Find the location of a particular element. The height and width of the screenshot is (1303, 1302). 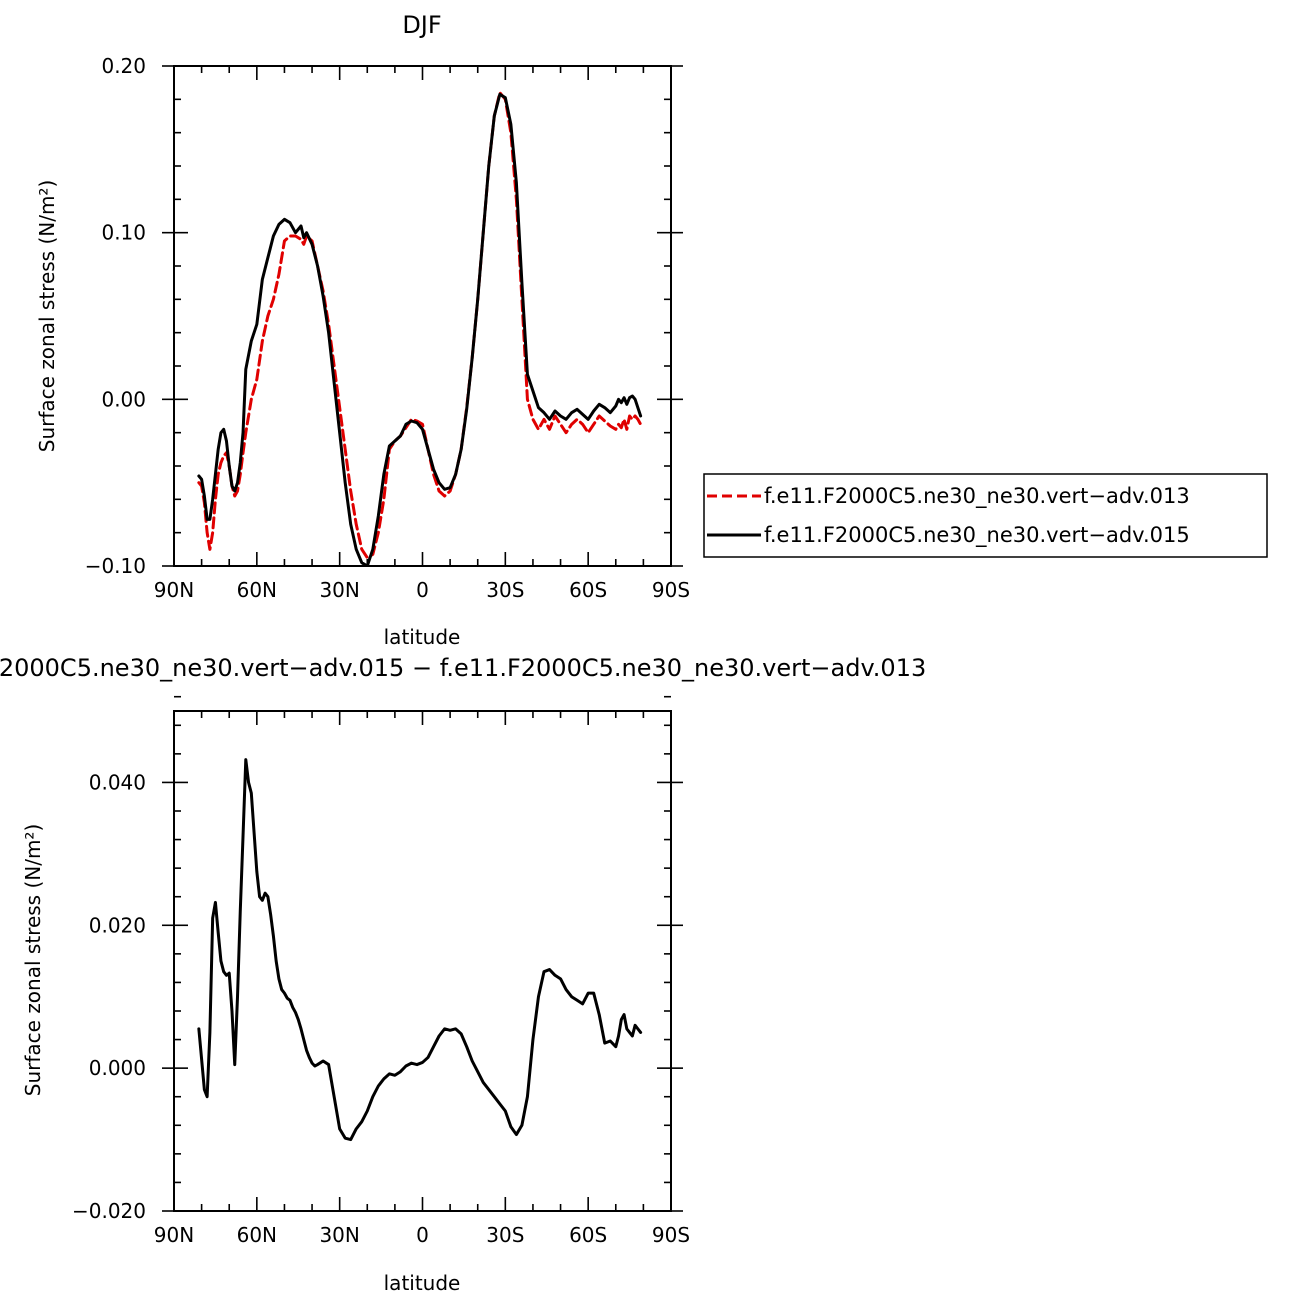

y-tick-label: 0.020 is located at coordinates (117, 925).